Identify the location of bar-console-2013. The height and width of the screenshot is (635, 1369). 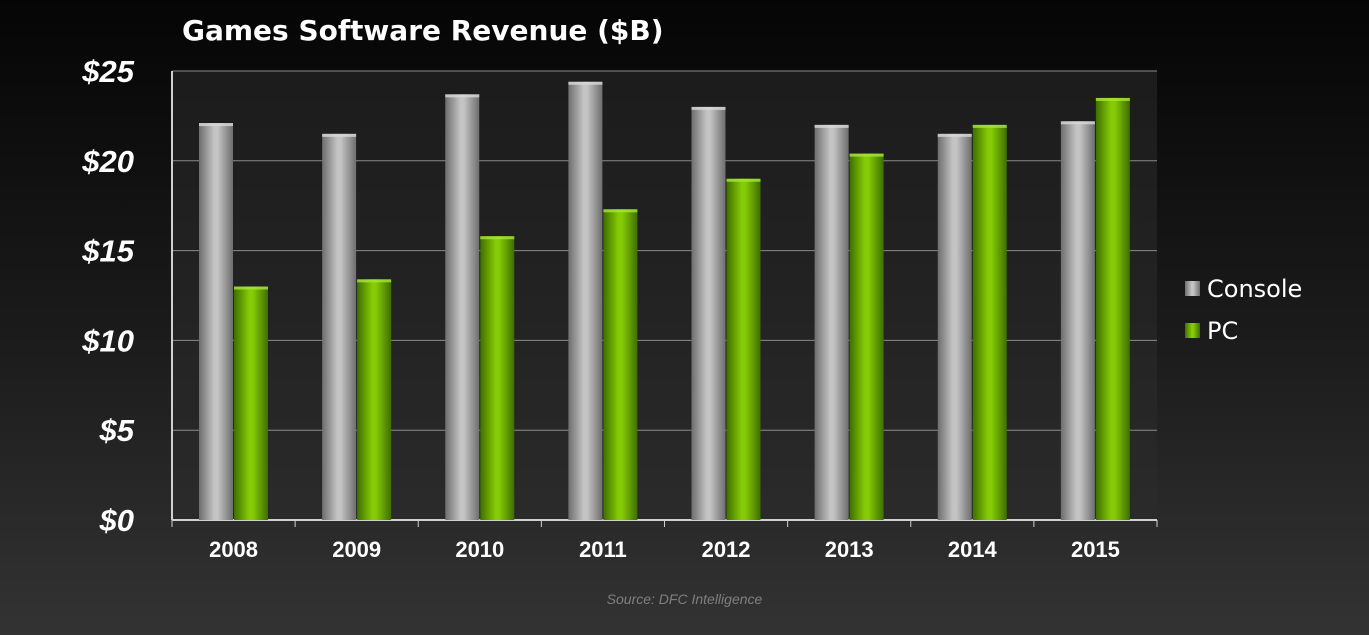
(831, 322).